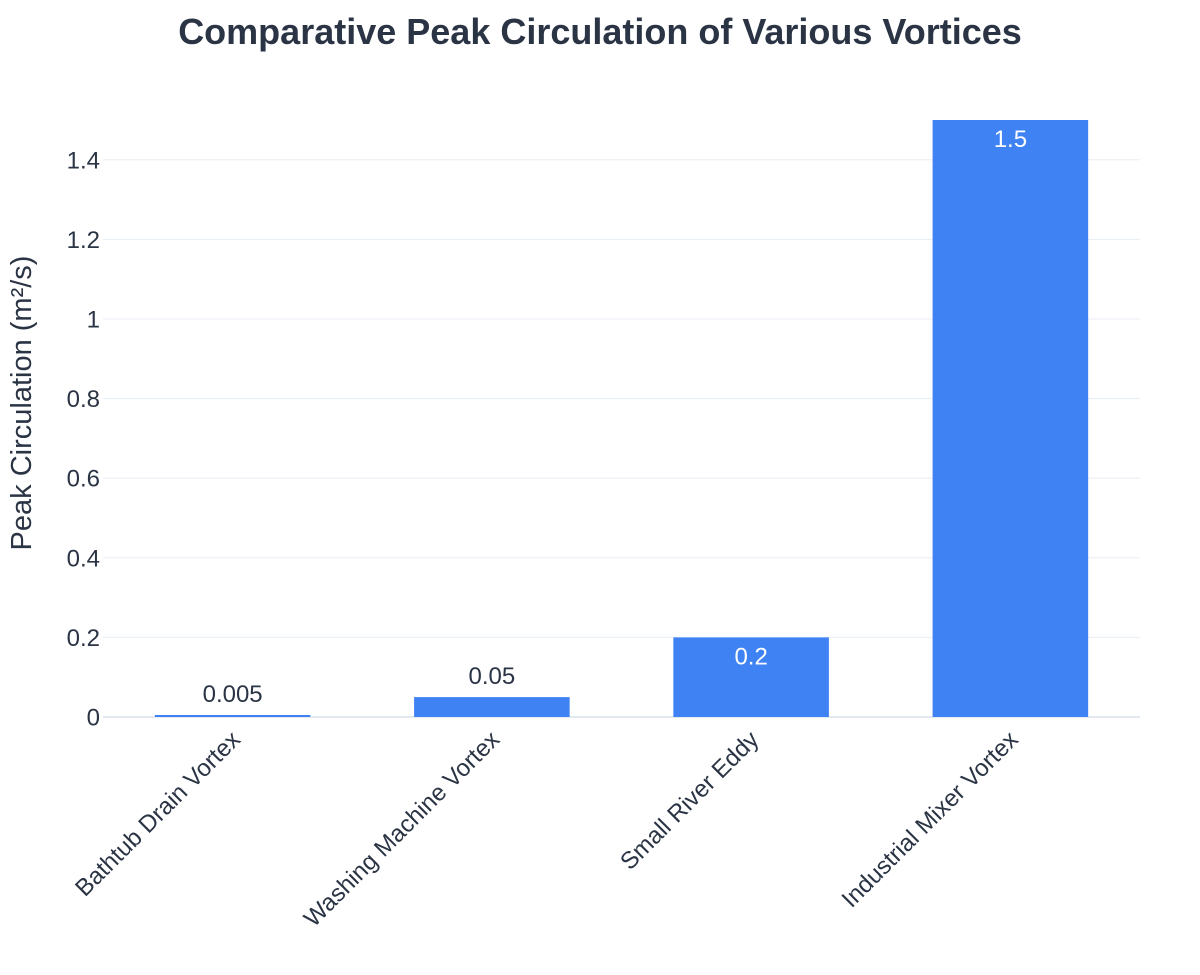 The height and width of the screenshot is (975, 1200). Describe the element at coordinates (689, 800) in the screenshot. I see `x-category-label: Small River Eddy` at that location.